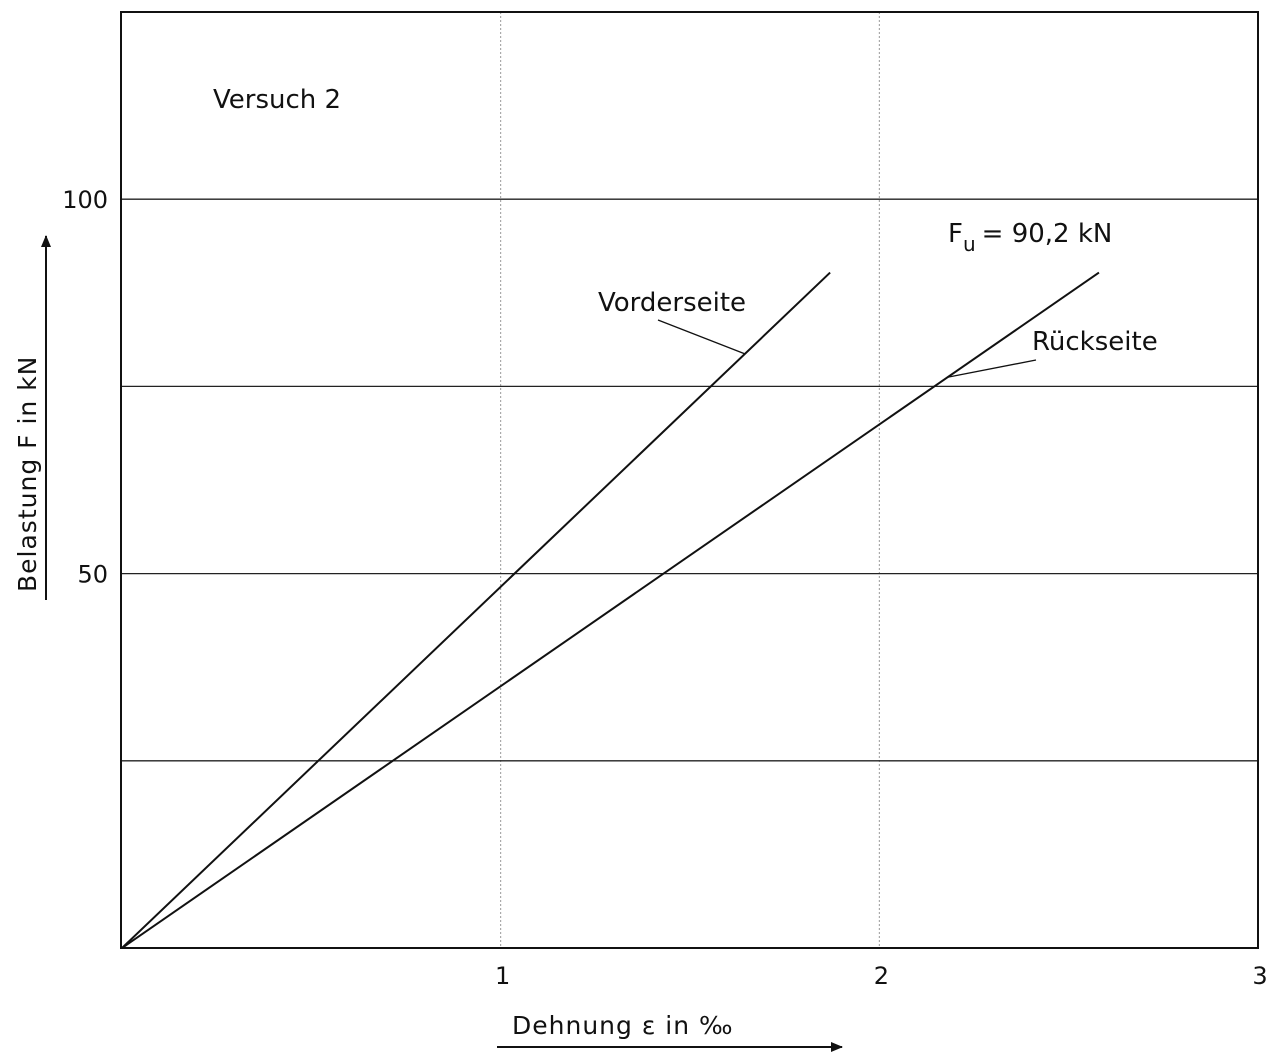 The height and width of the screenshot is (1054, 1284). Describe the element at coordinates (1095, 342) in the screenshot. I see `series-label-rueckseite: Rückseite` at that location.